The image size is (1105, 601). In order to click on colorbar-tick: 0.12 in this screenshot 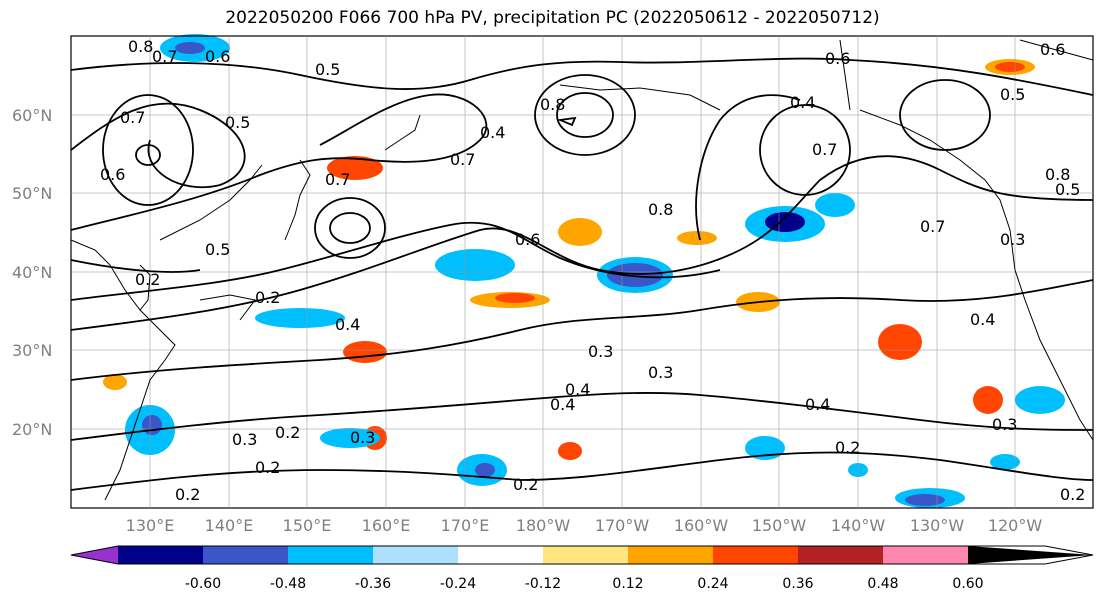, I will do `click(627, 584)`.